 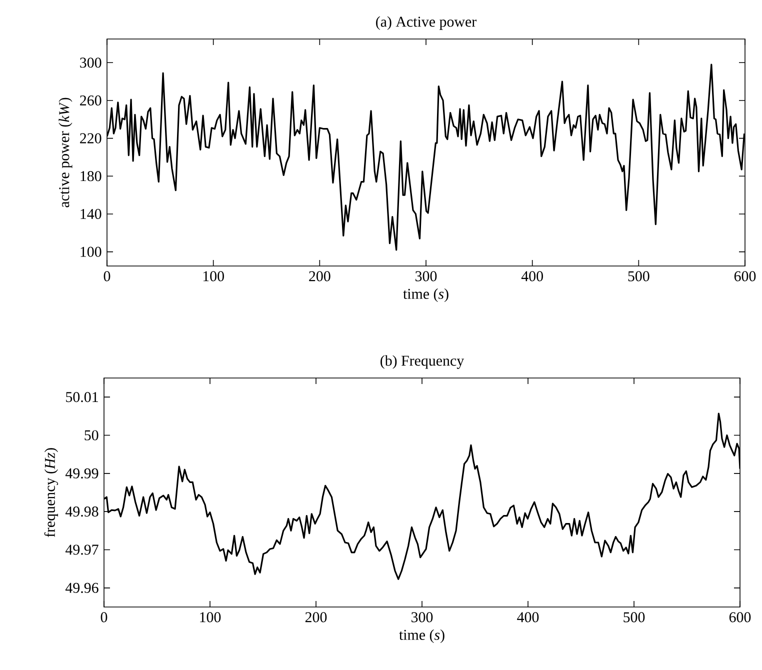 What do you see at coordinates (51, 493) in the screenshot?
I see `y-axis-title: frequency (Hz)` at bounding box center [51, 493].